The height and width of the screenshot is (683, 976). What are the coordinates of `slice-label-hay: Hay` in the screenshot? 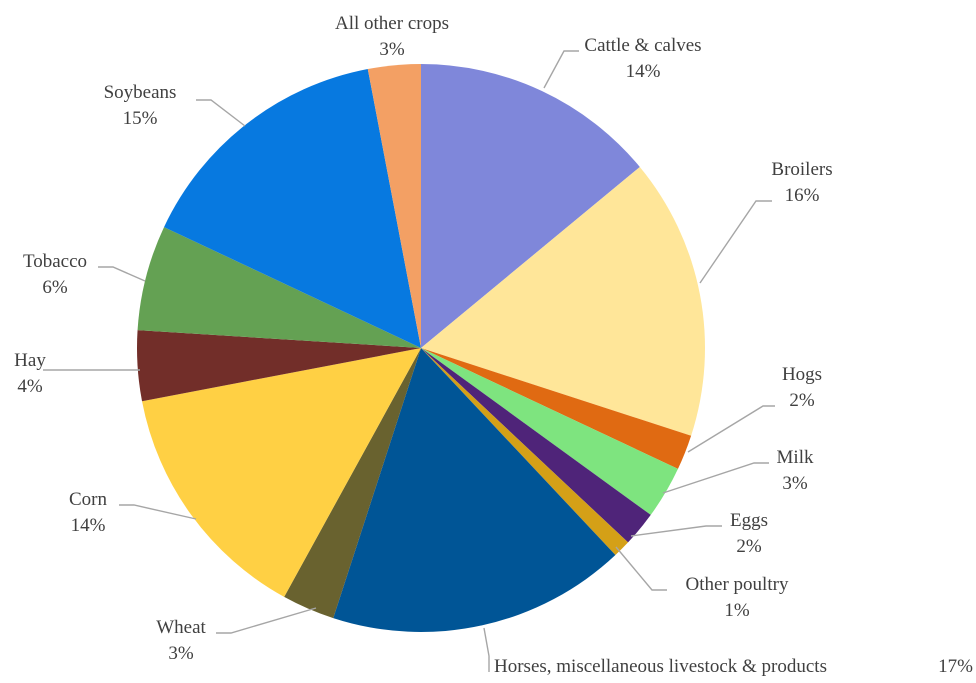 It's located at (30, 360).